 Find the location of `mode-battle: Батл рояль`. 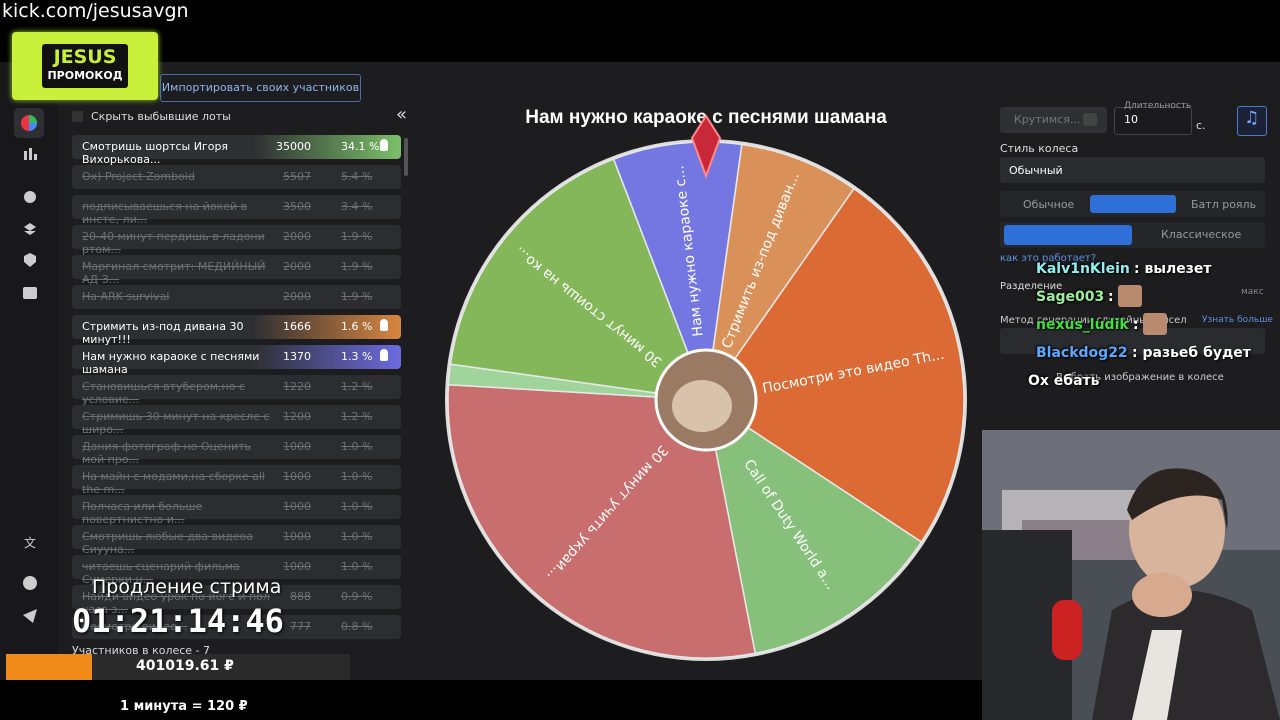

mode-battle: Батл рояль is located at coordinates (1224, 204).